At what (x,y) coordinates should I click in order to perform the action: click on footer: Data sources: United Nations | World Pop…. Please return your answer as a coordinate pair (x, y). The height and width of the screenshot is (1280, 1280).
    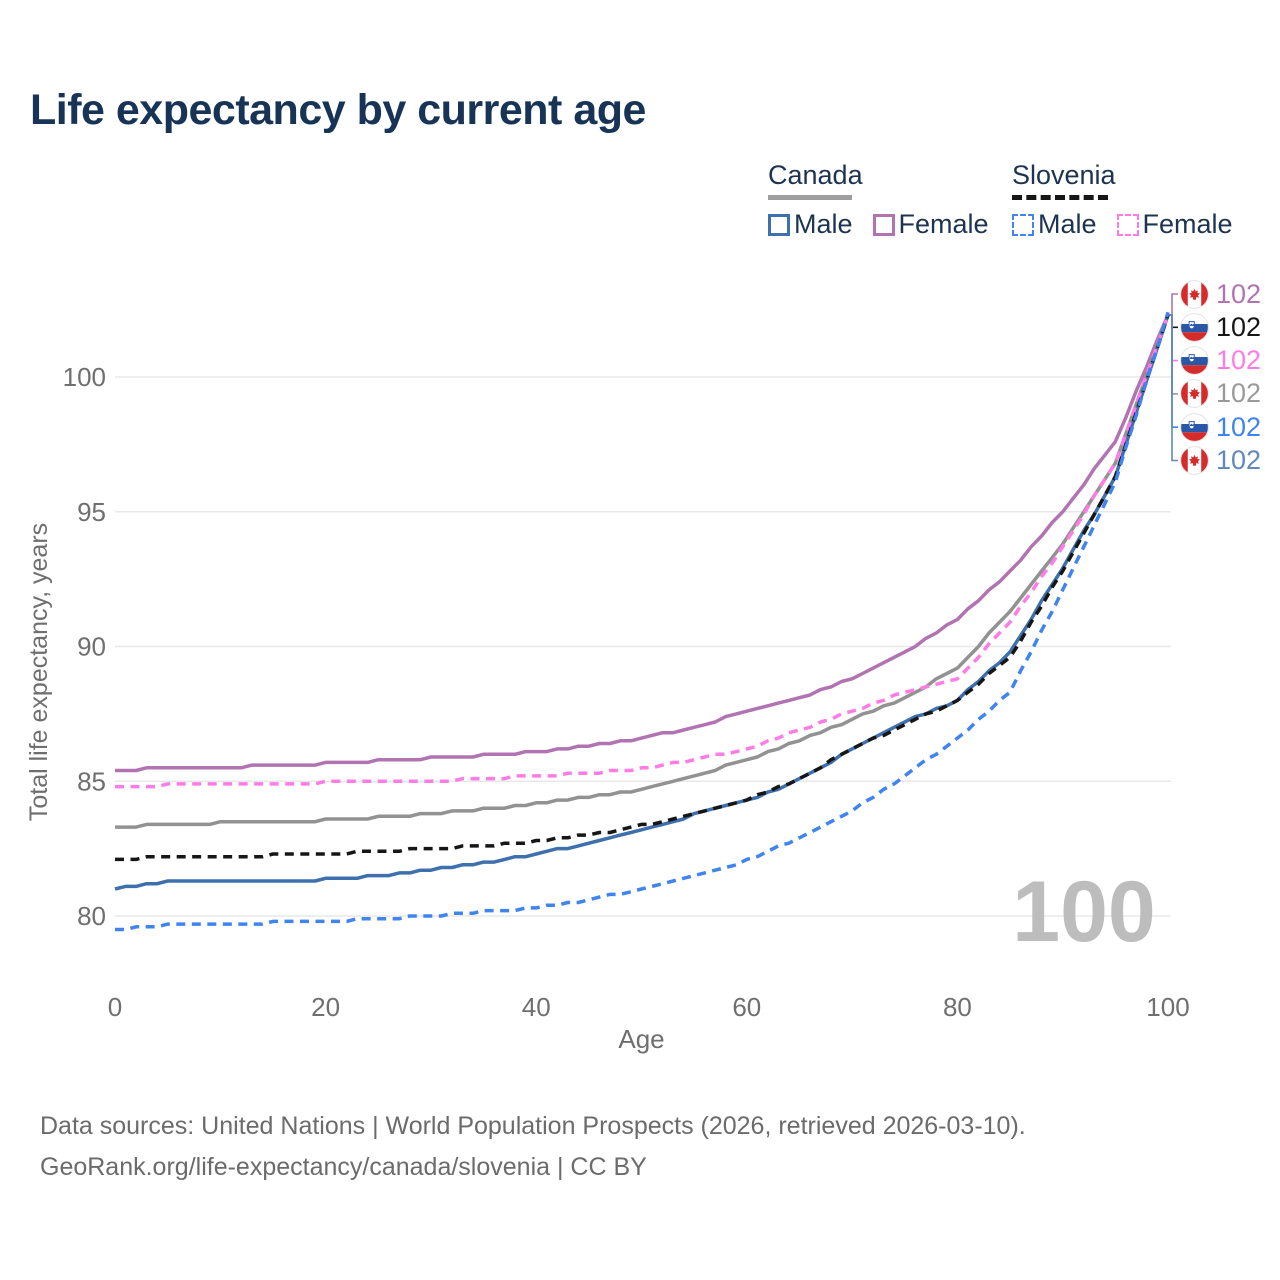
    Looking at the image, I should click on (533, 1147).